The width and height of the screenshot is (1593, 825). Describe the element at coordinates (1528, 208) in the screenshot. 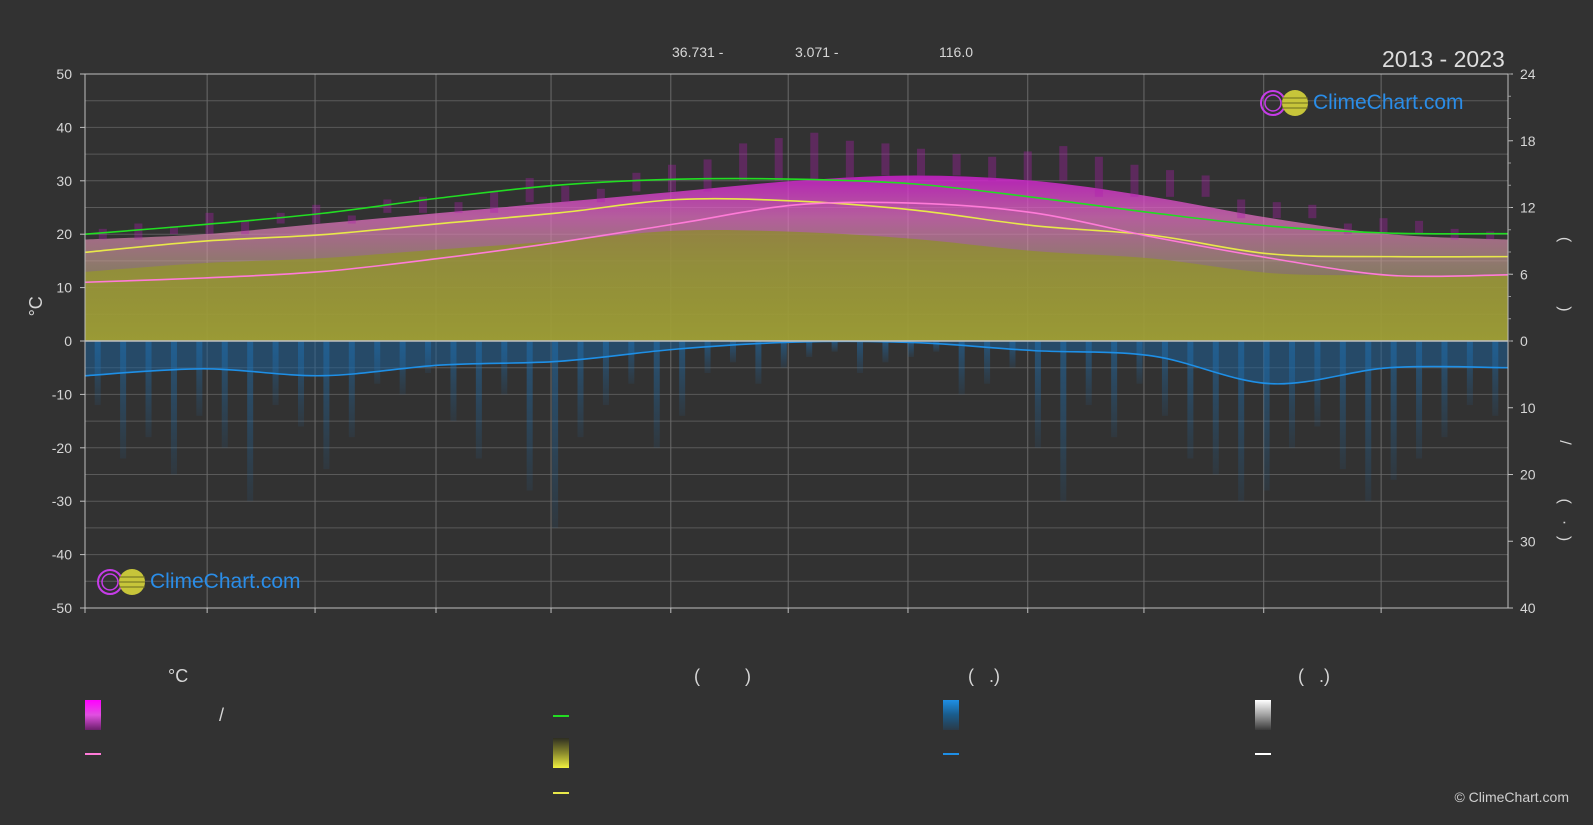

I see `right-upper-tick-label: 12` at that location.